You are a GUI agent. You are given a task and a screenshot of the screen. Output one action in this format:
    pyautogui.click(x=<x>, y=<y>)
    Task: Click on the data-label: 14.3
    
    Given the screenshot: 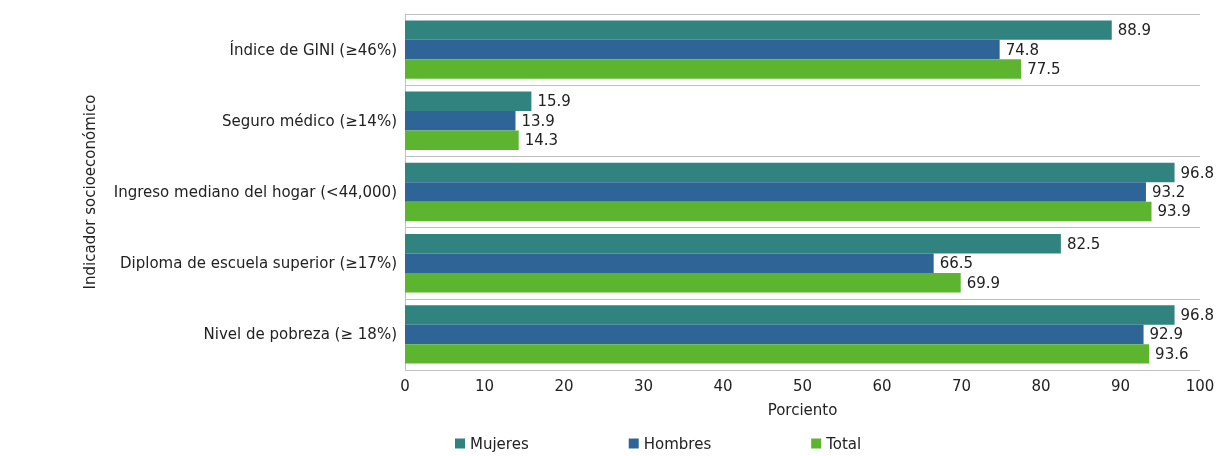 What is the action you would take?
    pyautogui.click(x=541, y=140)
    